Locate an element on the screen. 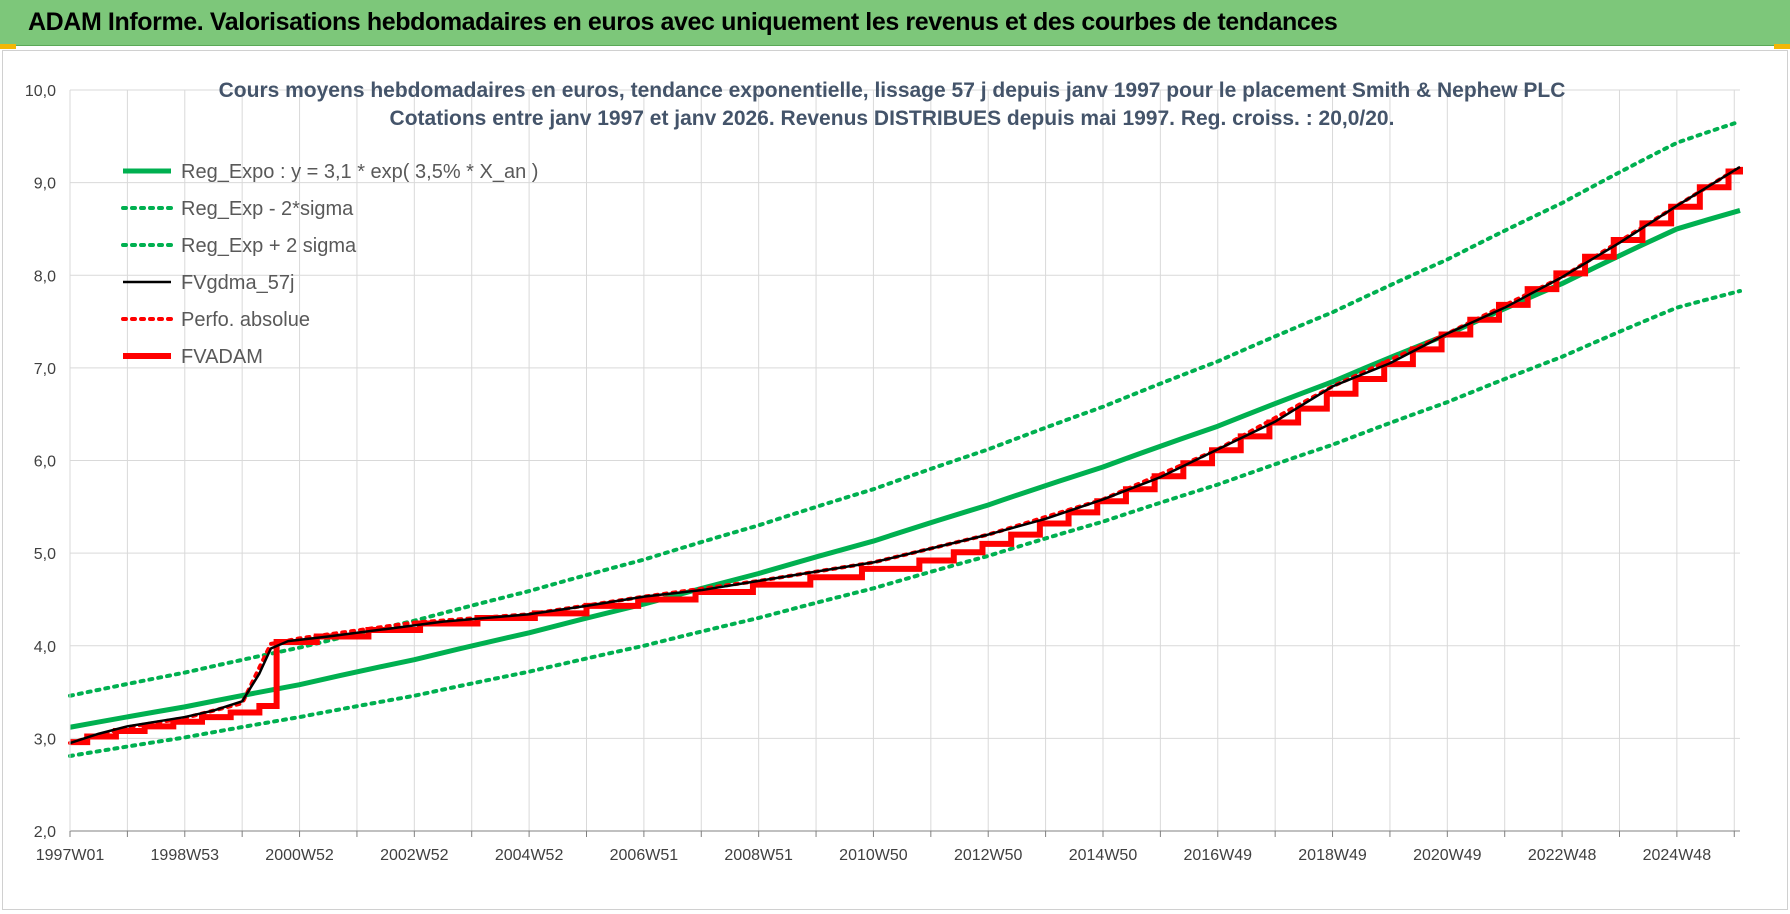  x-tick-label: 2024W48 is located at coordinates (1677, 855).